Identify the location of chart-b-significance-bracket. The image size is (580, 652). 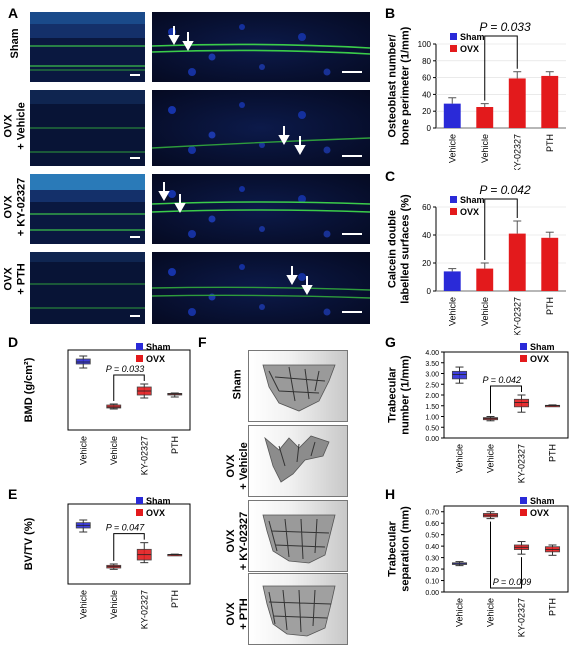
(501, 68).